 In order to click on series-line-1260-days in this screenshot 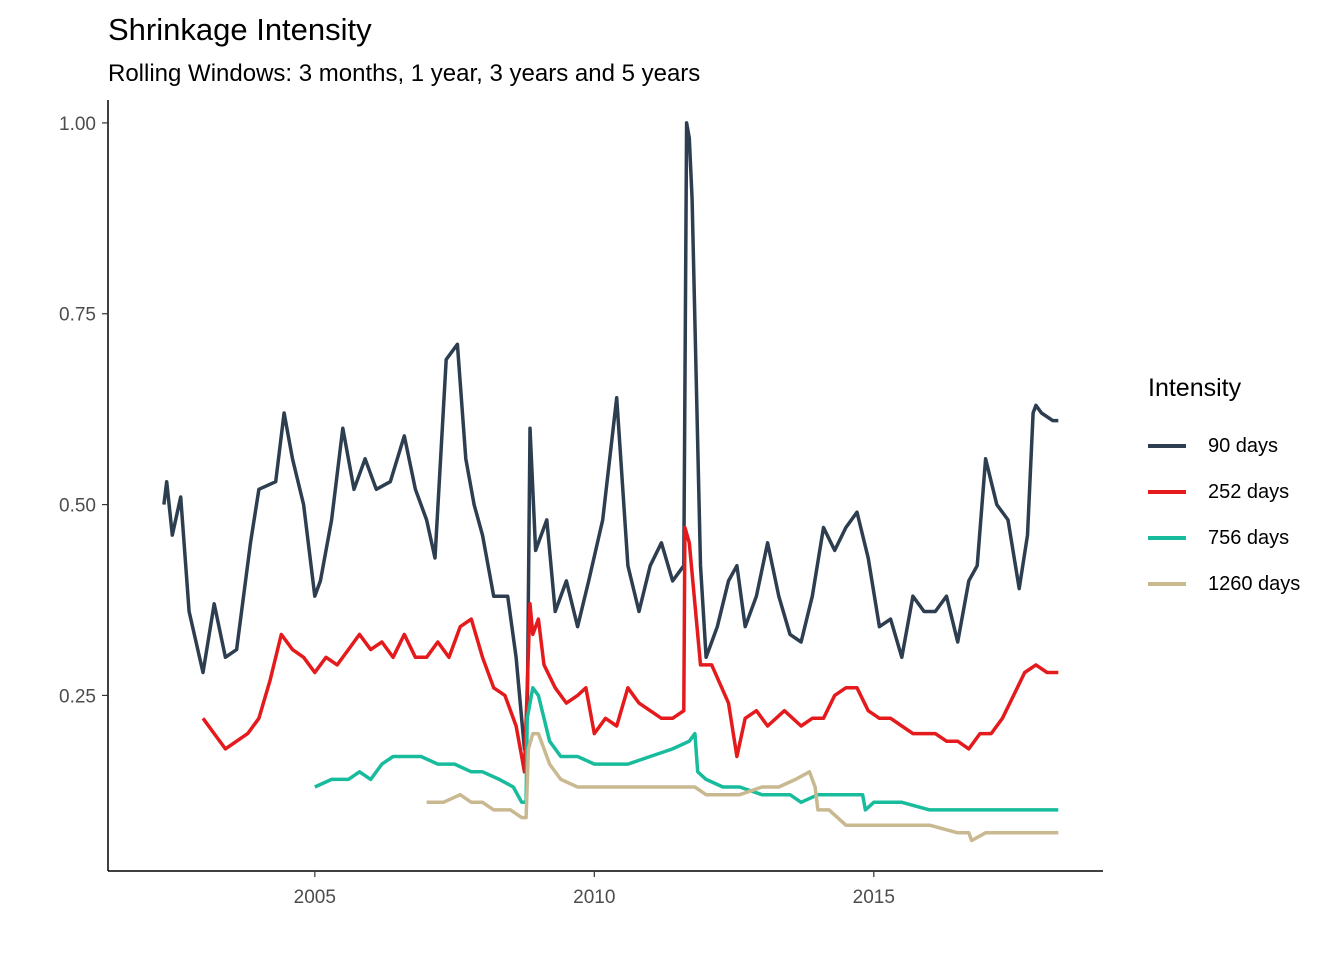, I will do `click(742, 787)`.